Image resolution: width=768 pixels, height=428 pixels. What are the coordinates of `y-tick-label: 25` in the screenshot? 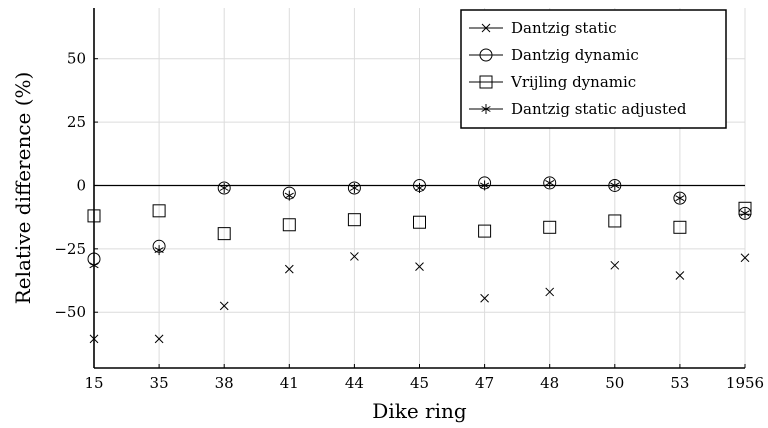 It's located at (76, 122).